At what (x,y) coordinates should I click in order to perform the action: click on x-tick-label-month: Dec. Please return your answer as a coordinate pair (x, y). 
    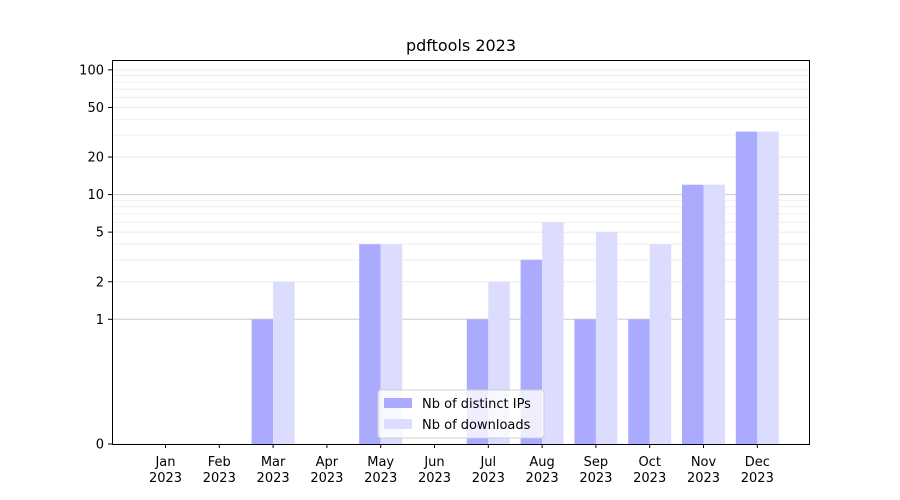
    Looking at the image, I should click on (757, 462).